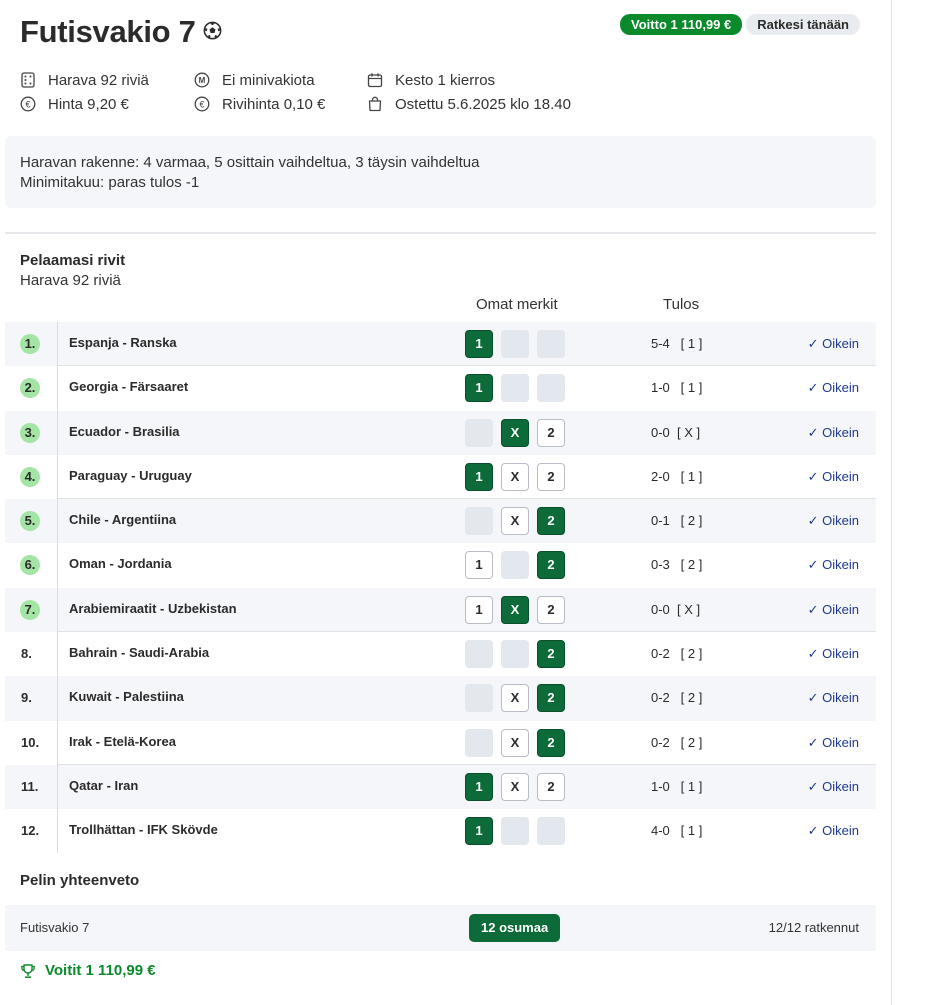 The image size is (926, 1005). Describe the element at coordinates (440, 743) in the screenshot. I see `table-row: 10. Irak - Etelä-Korea X 2 0-2 [ 2 ] ✓ Oikein` at that location.